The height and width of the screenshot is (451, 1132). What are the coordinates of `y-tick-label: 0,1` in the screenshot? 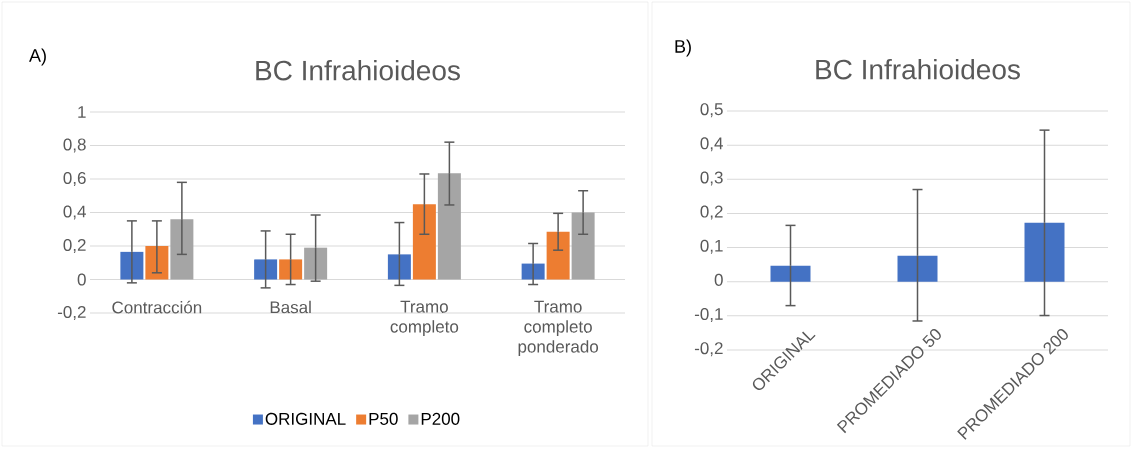 It's located at (711, 246).